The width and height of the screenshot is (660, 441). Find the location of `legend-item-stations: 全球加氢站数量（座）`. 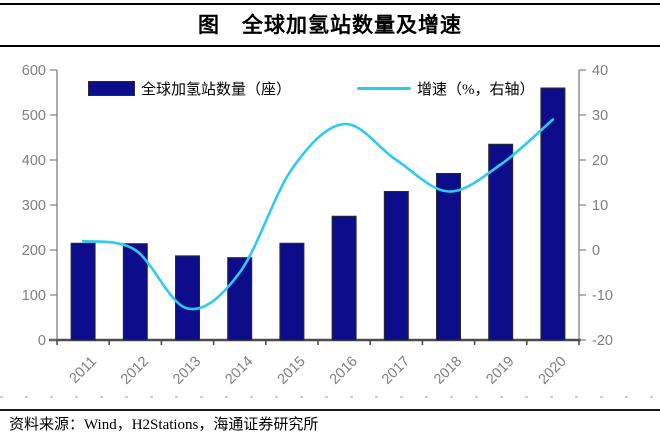

legend-item-stations: 全球加氢站数量（座） is located at coordinates (189, 88).